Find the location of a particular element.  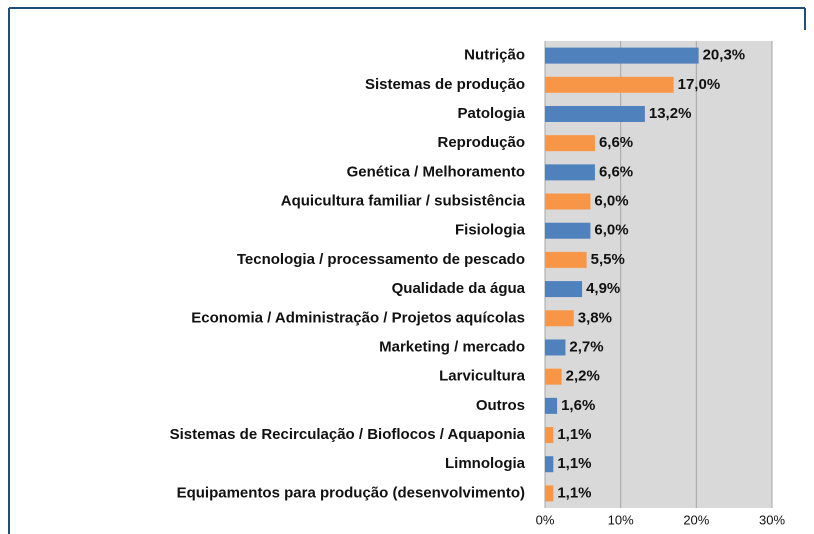

category-label: Genética / Melhoramento is located at coordinates (436, 171).